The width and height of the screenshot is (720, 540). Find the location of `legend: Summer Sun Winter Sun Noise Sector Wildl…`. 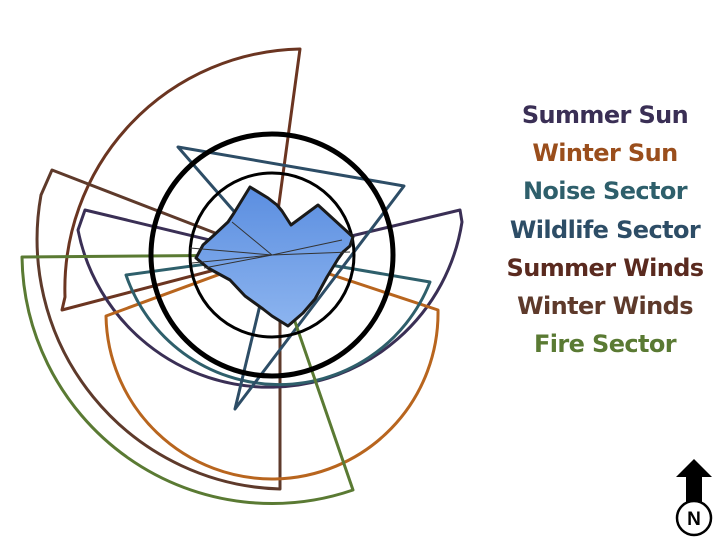

legend: Summer Sun Winter Sun Noise Sector Wildl… is located at coordinates (605, 229).